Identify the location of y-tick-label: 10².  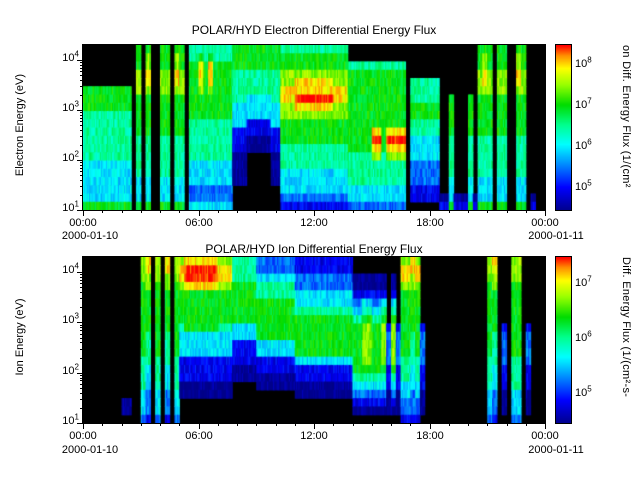
(70, 156).